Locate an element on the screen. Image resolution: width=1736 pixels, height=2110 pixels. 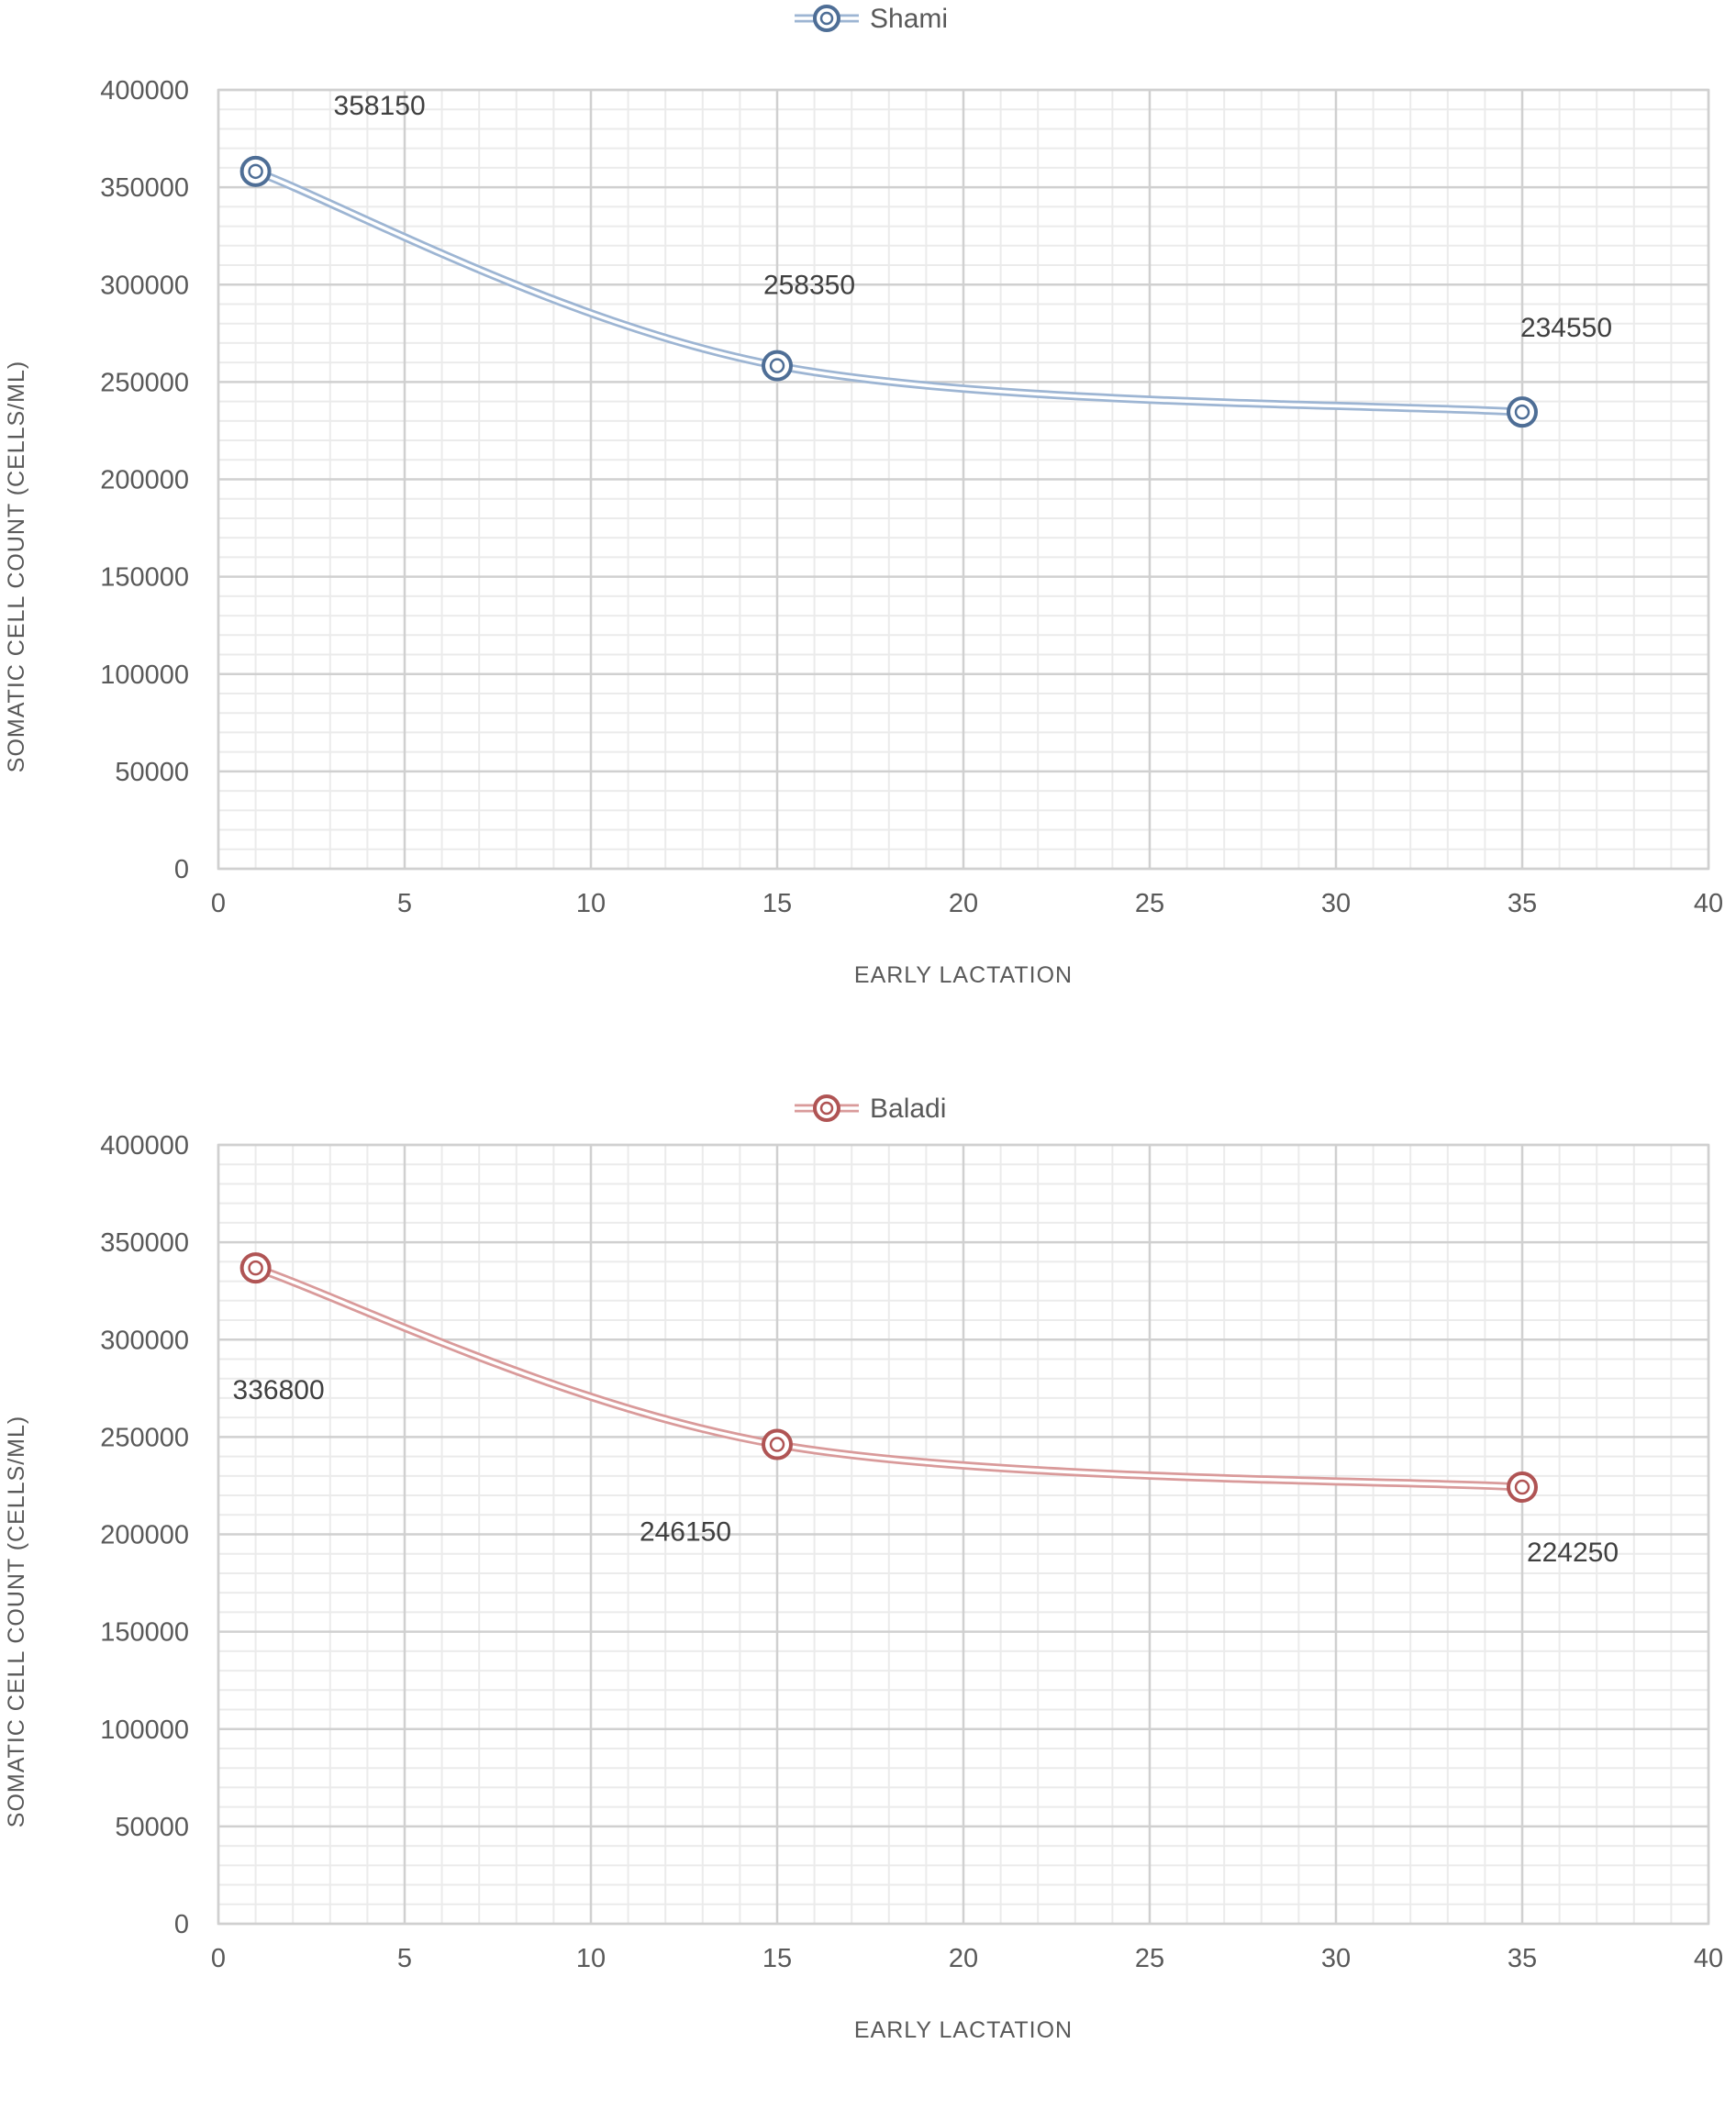
data-label: 258350 is located at coordinates (809, 286).